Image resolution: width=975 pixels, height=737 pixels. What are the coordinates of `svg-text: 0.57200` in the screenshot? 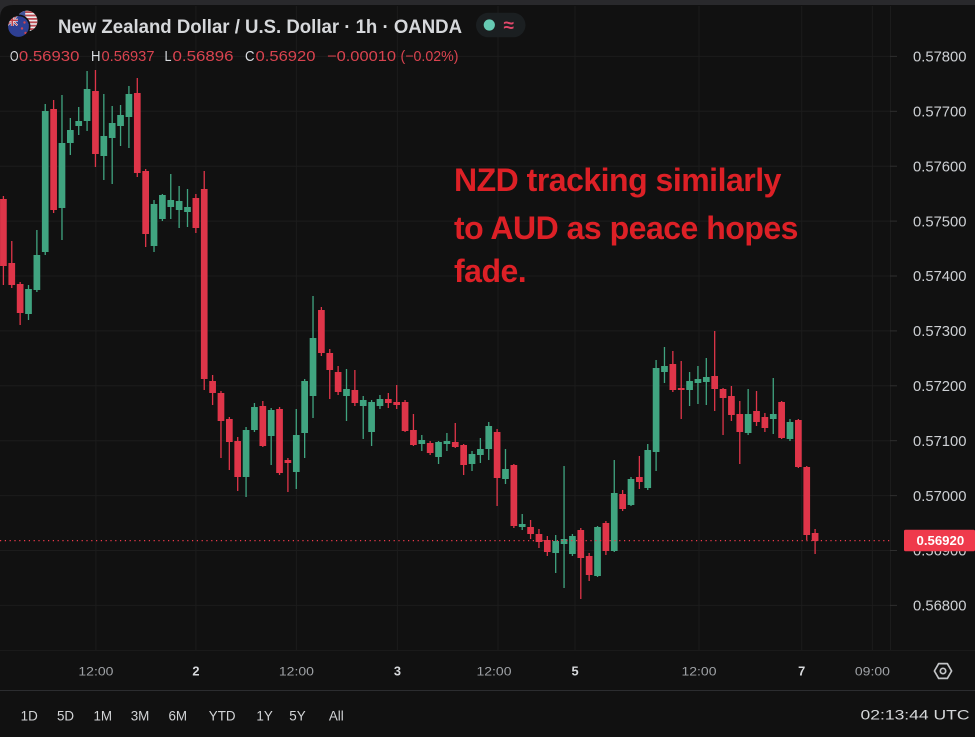 It's located at (940, 387).